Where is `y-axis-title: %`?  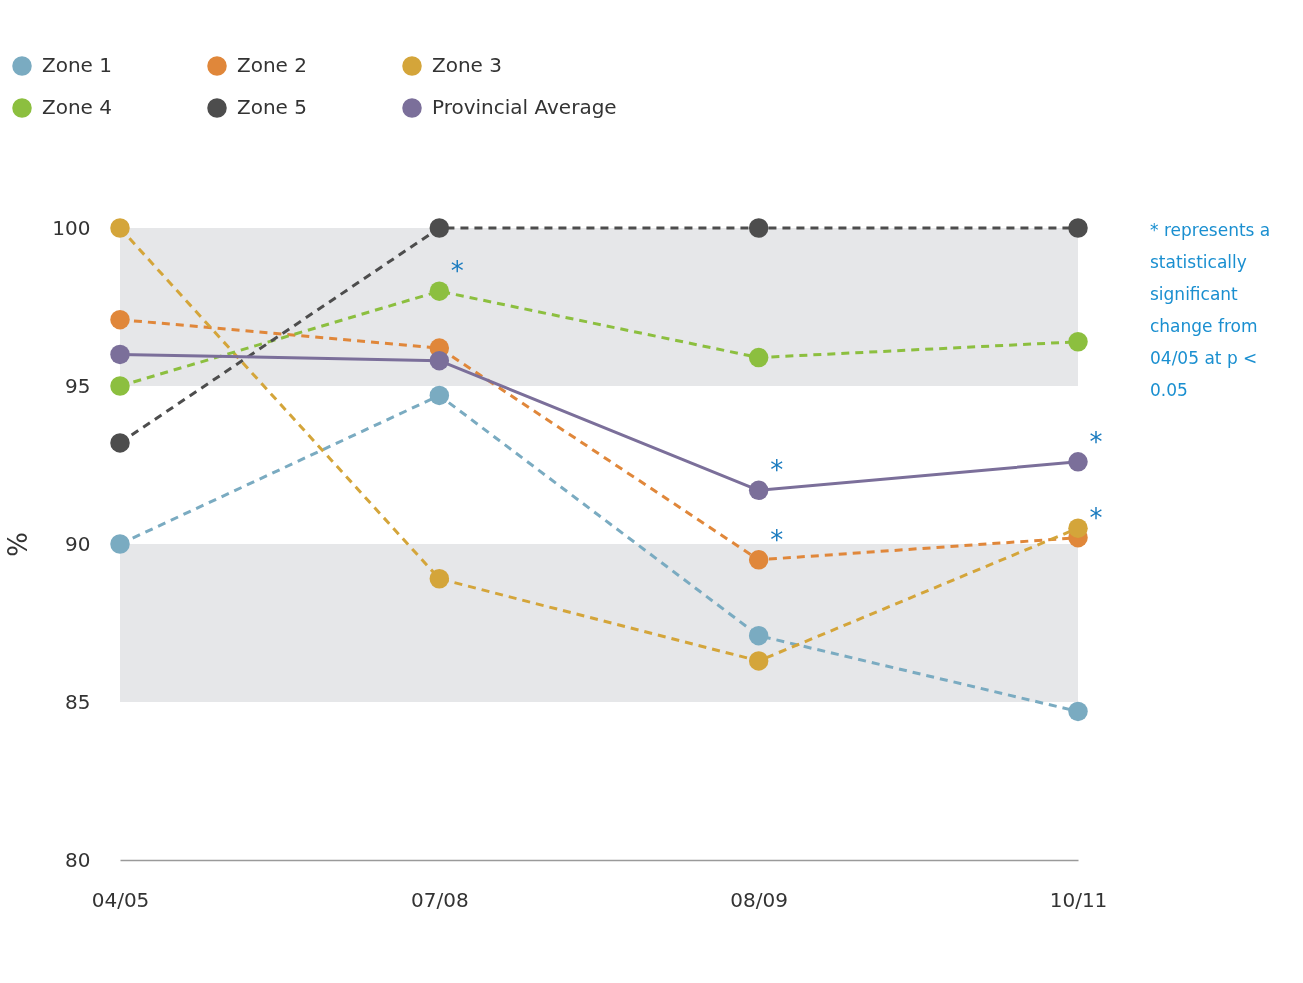 y-axis-title: % is located at coordinates (18, 544).